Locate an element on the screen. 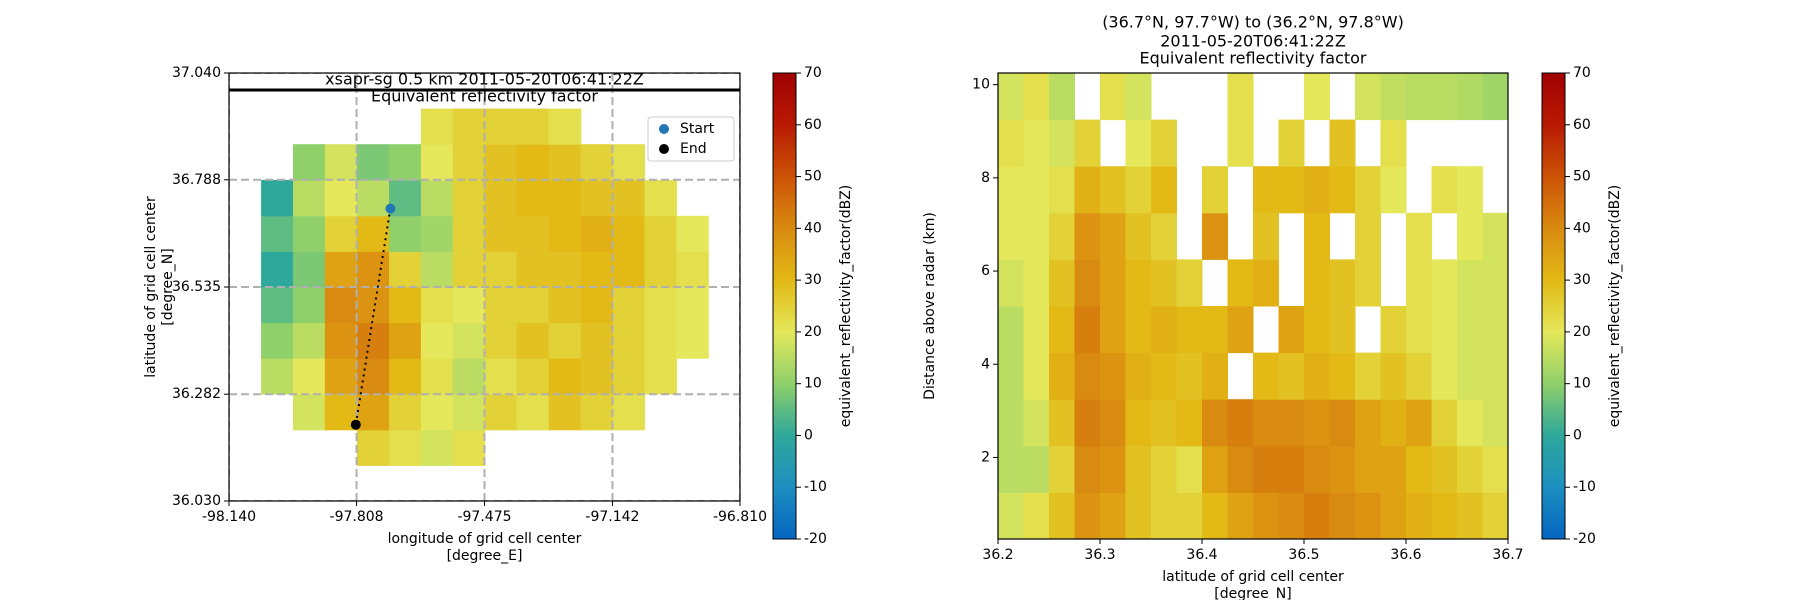 The width and height of the screenshot is (1800, 600). y-tick-label: 10 is located at coordinates (981, 85).